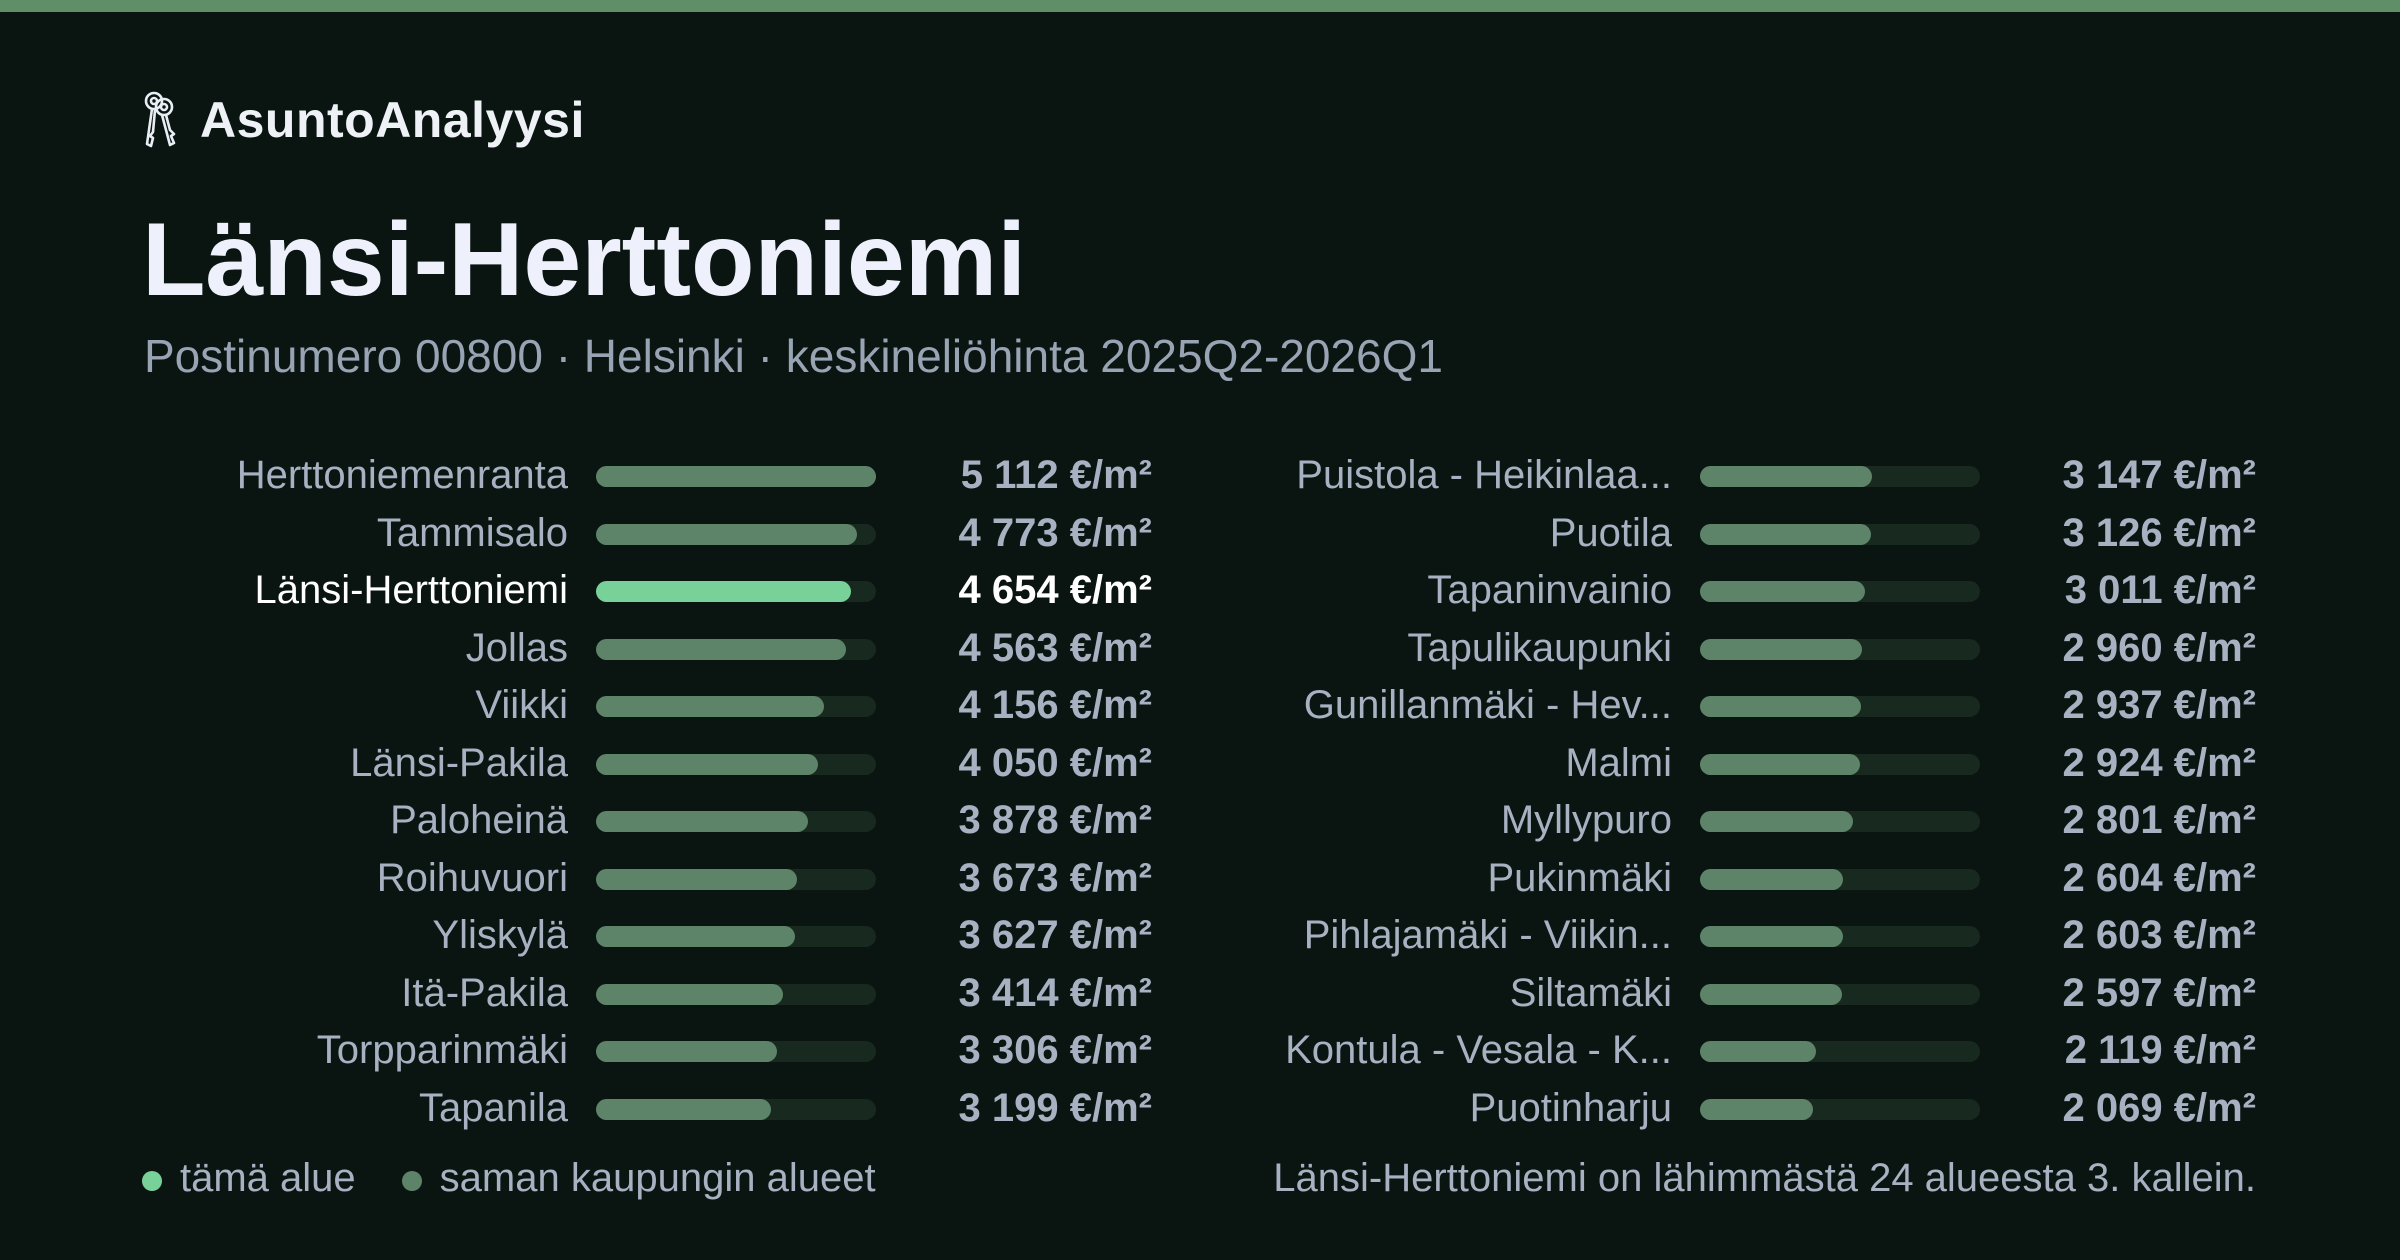 The image size is (2400, 1260). What do you see at coordinates (2160, 590) in the screenshot?
I see `bar-value-label: 3 011 €/m²` at bounding box center [2160, 590].